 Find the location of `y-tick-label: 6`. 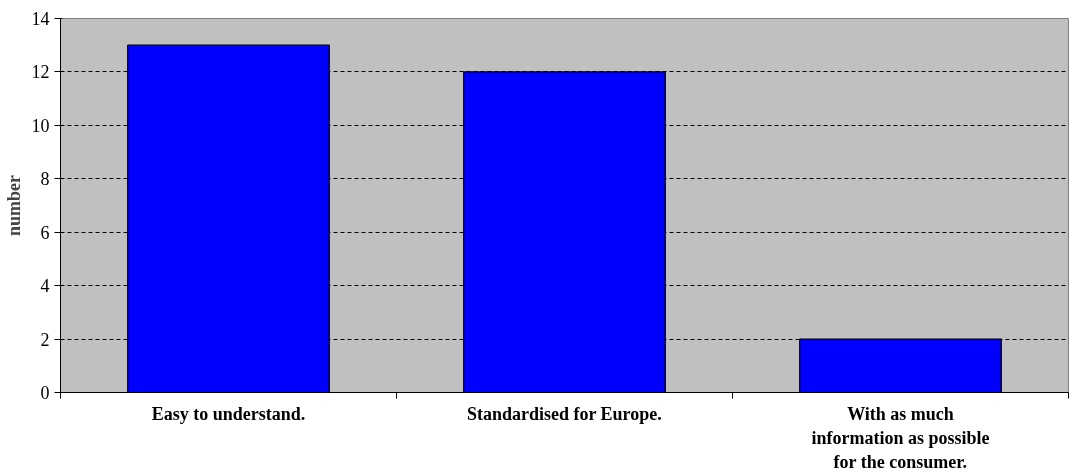

y-tick-label: 6 is located at coordinates (45, 232).